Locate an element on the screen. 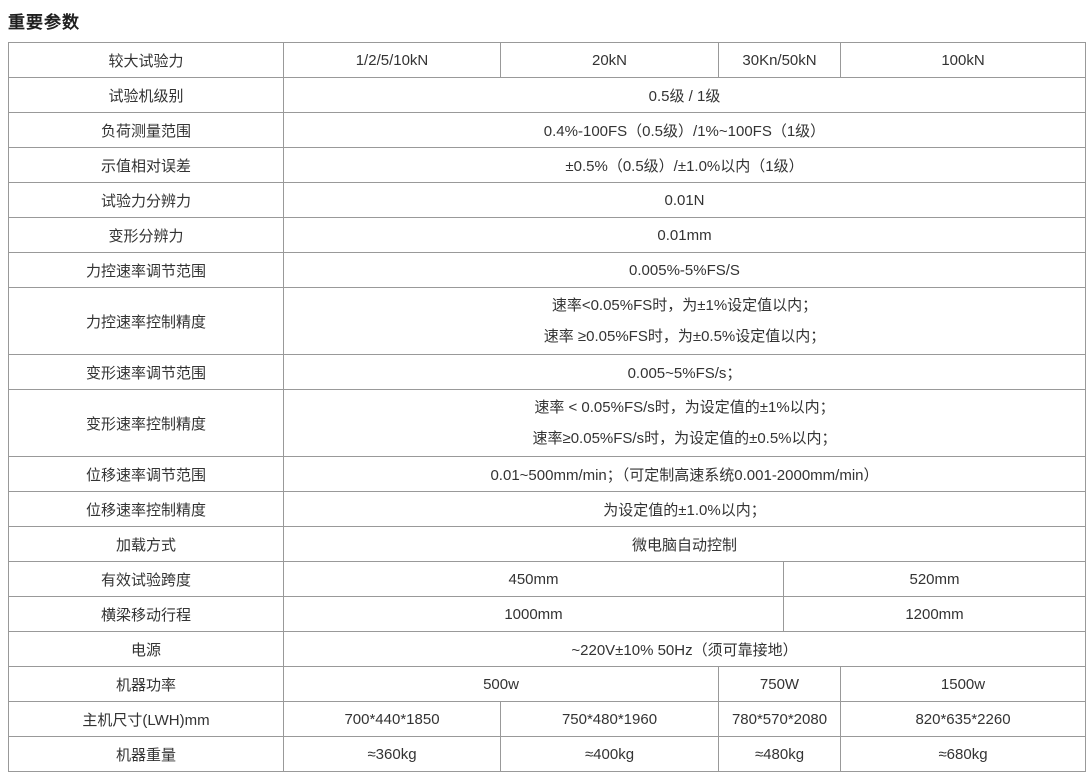 The width and height of the screenshot is (1086, 774). value-cell: 20kN is located at coordinates (609, 60).